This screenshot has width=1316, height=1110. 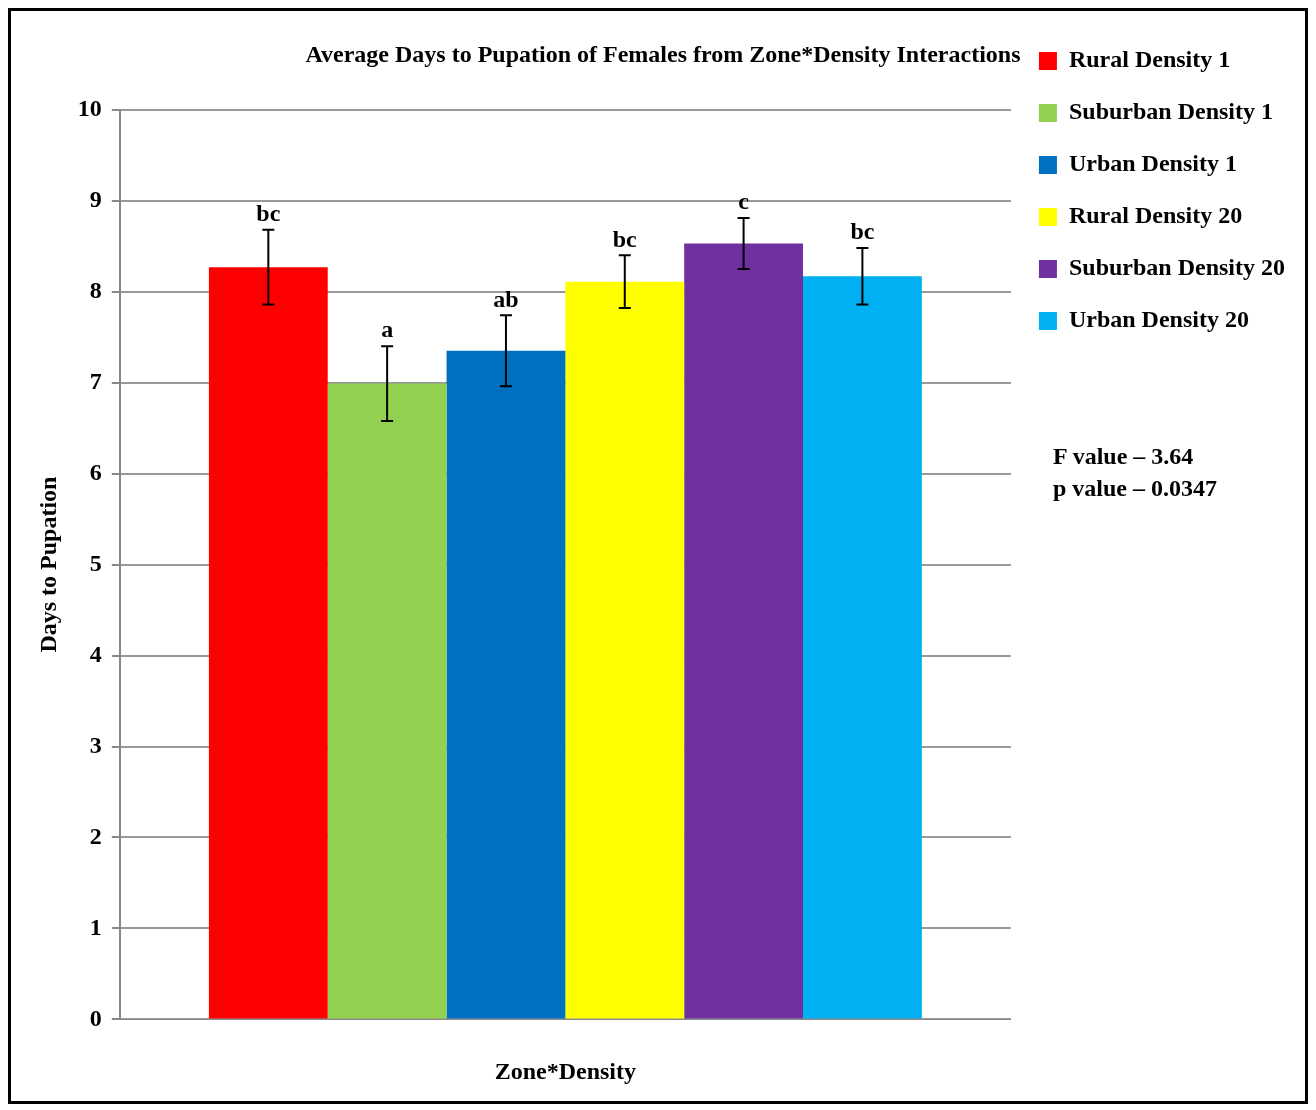 I want to click on y-tick-label: 6, so click(x=95, y=471).